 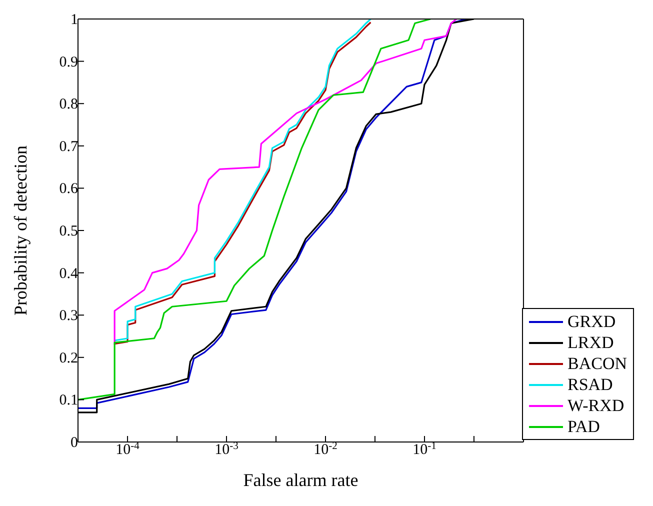 What do you see at coordinates (68, 146) in the screenshot?
I see `y-tick-label: 0.7` at bounding box center [68, 146].